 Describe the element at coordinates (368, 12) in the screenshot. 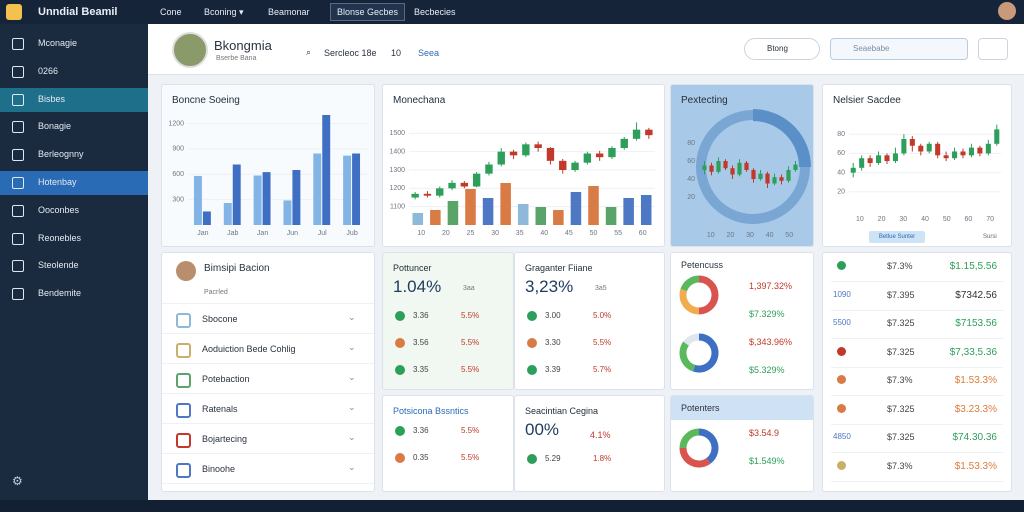

I see `nav-item: Blonse Gecbes` at that location.